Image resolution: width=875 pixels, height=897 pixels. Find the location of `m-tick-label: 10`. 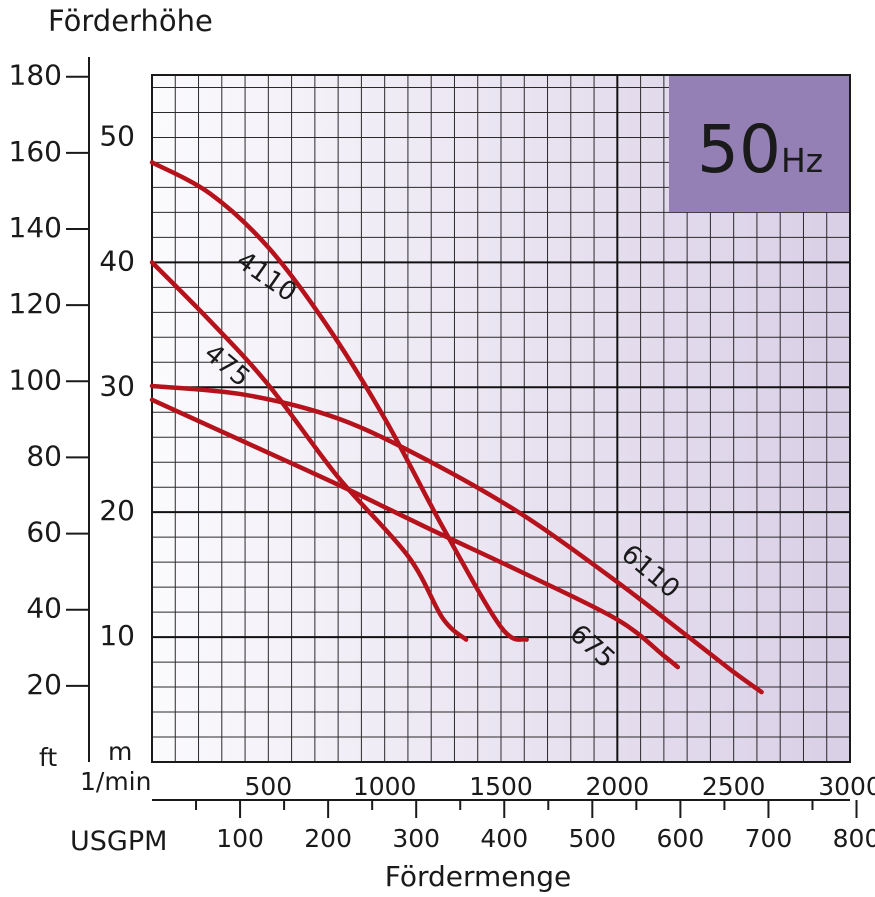

m-tick-label: 10 is located at coordinates (117, 635).